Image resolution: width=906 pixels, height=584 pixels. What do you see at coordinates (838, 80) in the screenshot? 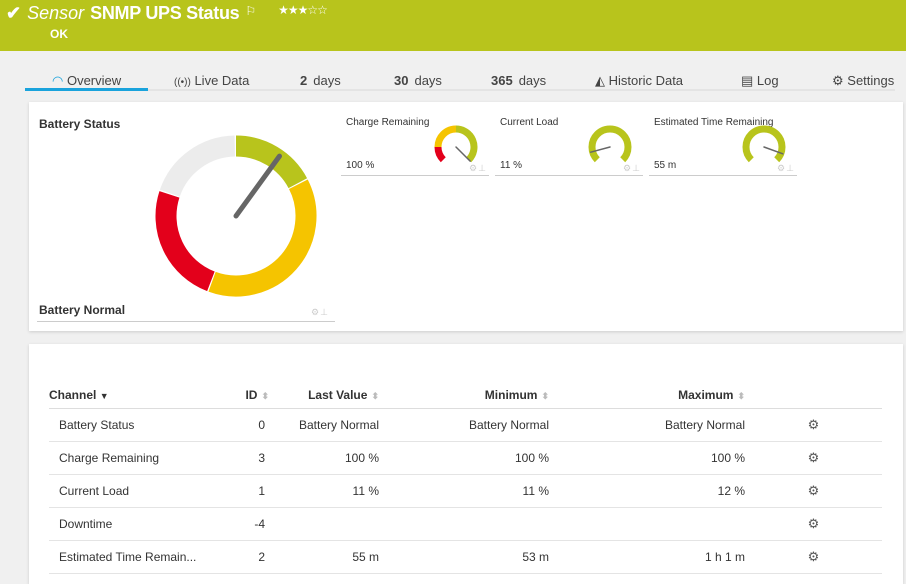
I see `gear-icon: ⚙` at bounding box center [838, 80].